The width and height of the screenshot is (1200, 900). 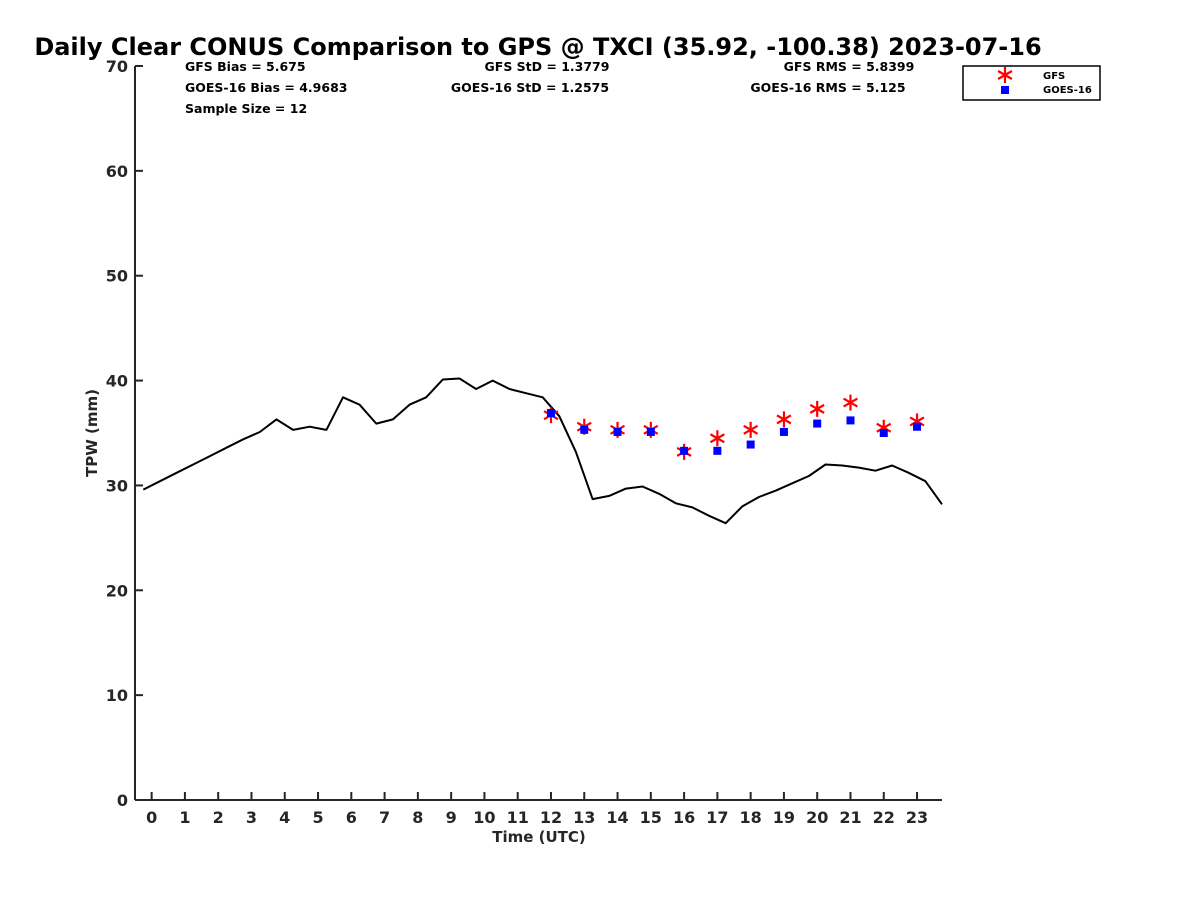 I want to click on y-tick-label: 40, so click(x=117, y=381).